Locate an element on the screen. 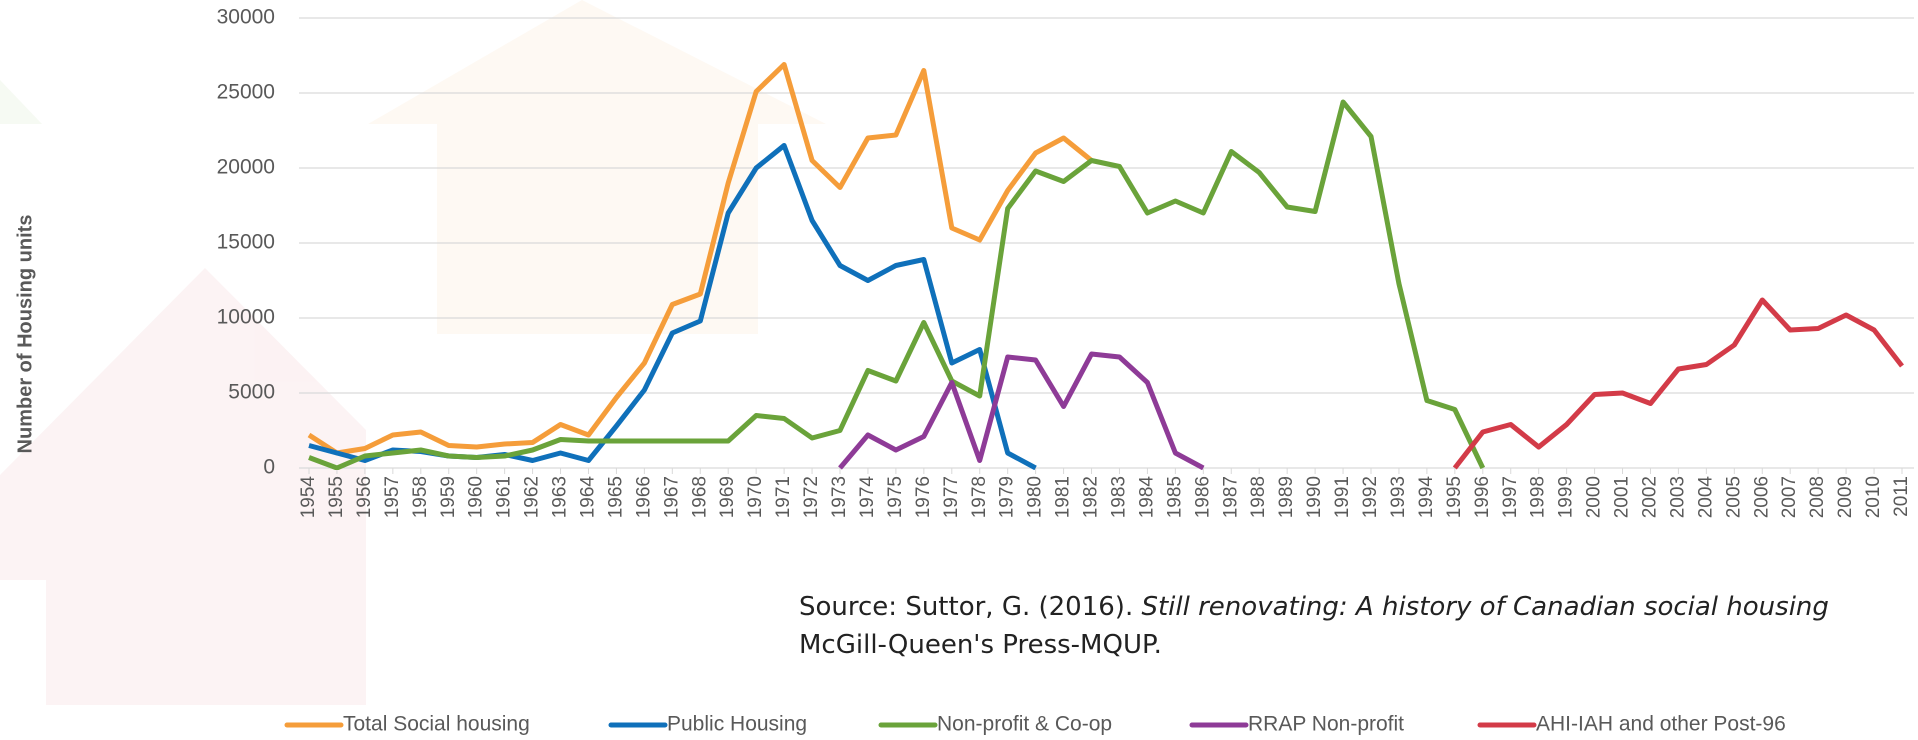 The width and height of the screenshot is (1918, 740). x-tick-label: 2011 is located at coordinates (1901, 496).